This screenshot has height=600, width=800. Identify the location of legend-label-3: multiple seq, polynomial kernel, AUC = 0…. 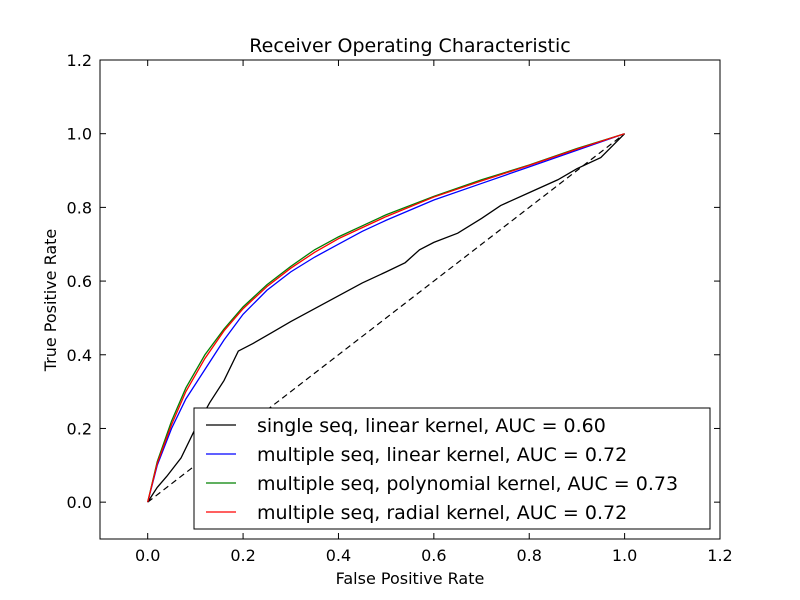
(467, 484).